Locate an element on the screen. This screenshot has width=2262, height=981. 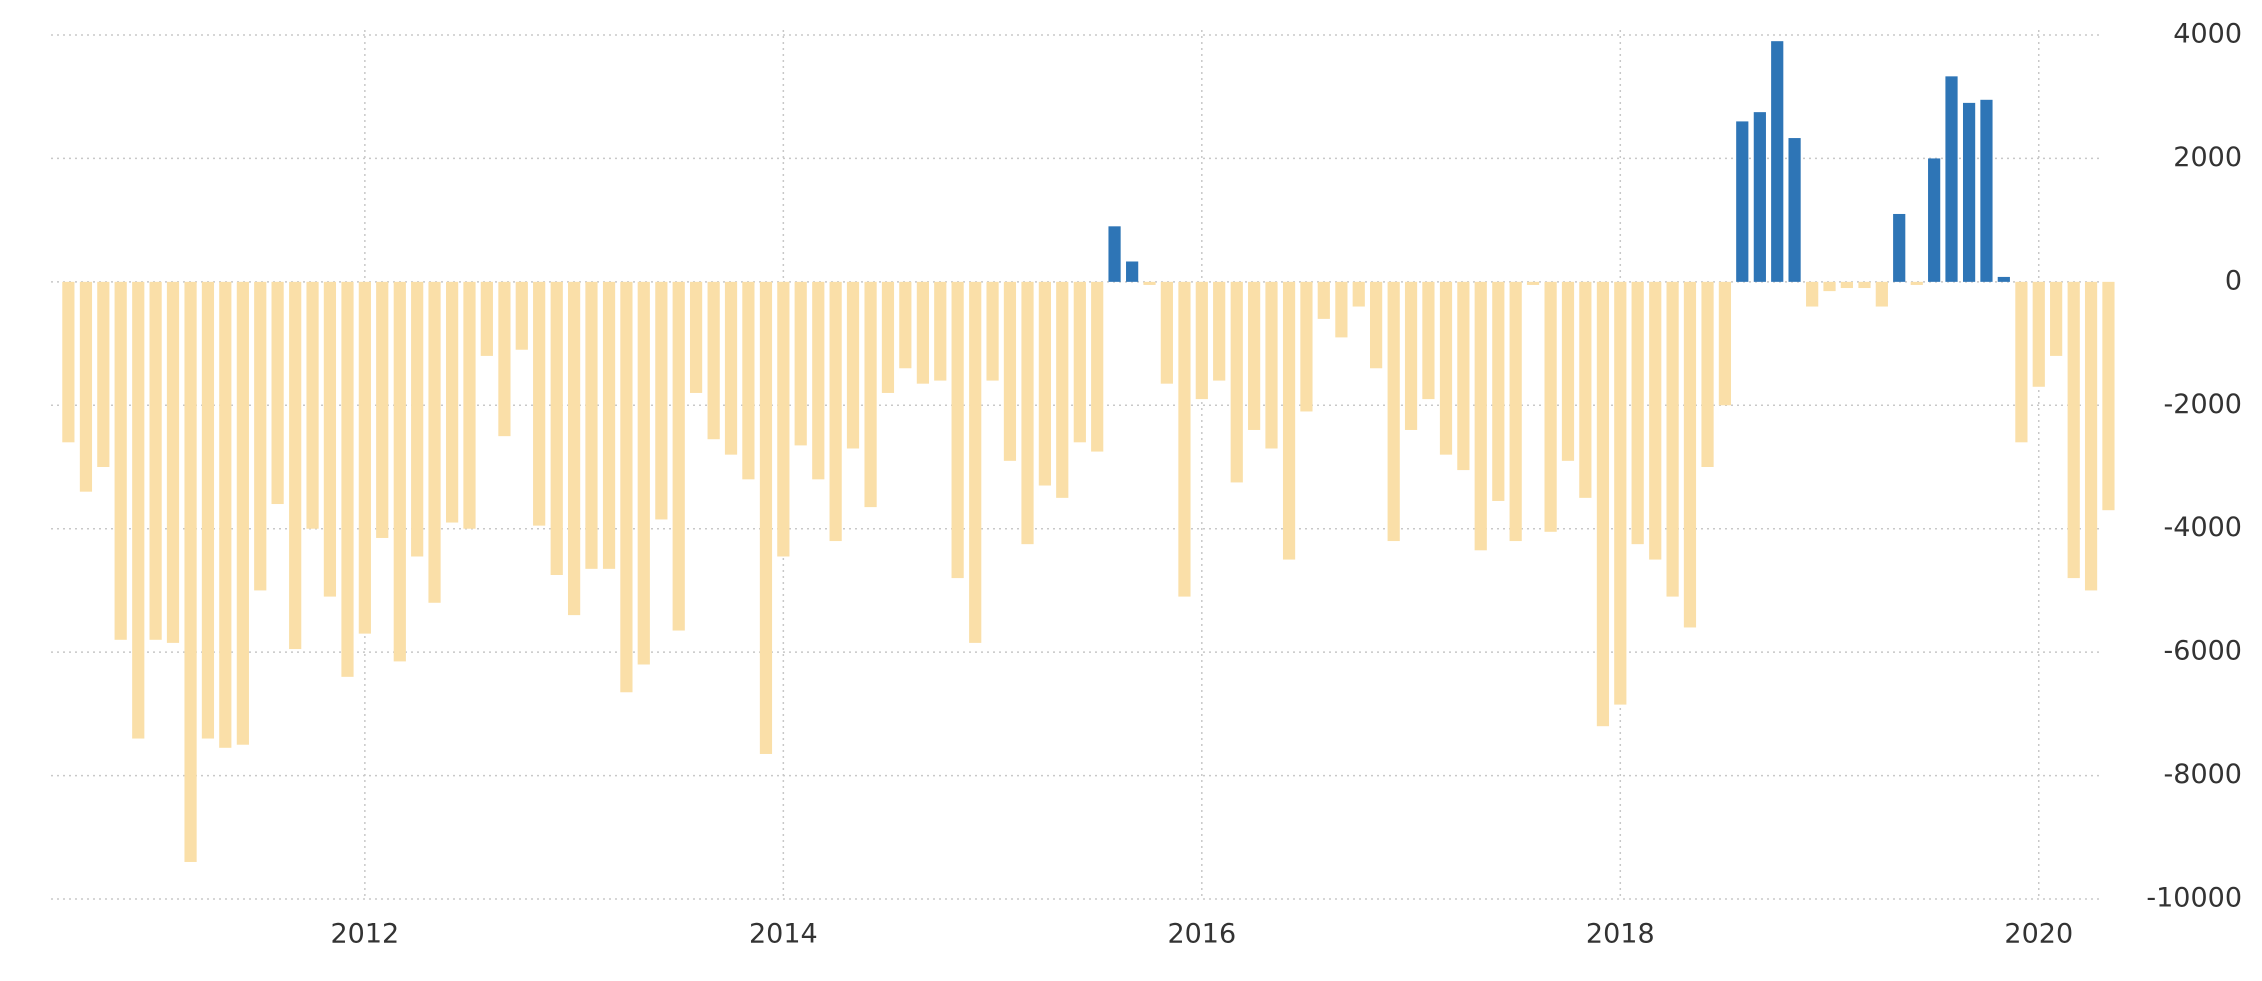
x-tick-label: 2012 is located at coordinates (364, 934).